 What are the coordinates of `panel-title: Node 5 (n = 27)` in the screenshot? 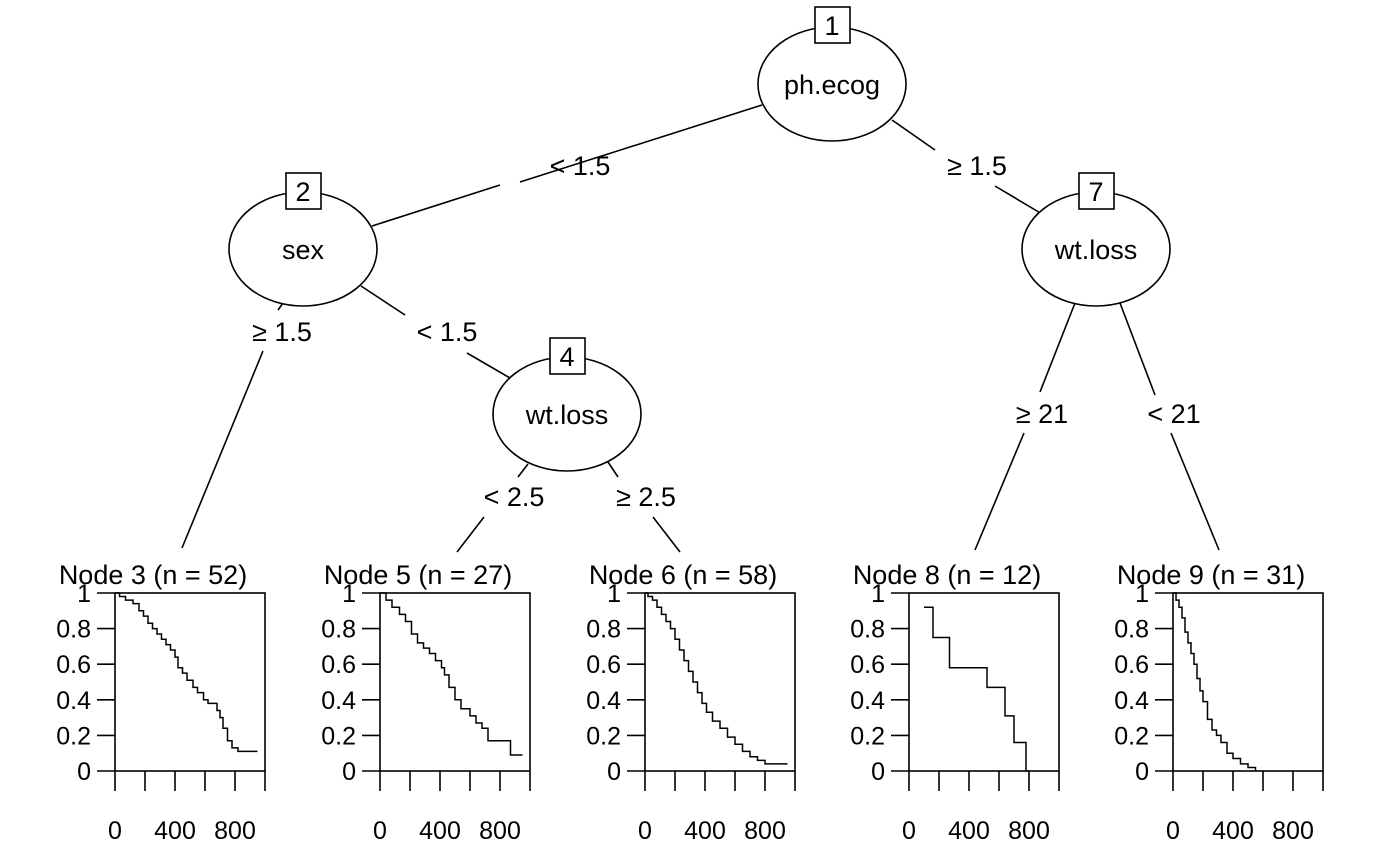 It's located at (418, 575).